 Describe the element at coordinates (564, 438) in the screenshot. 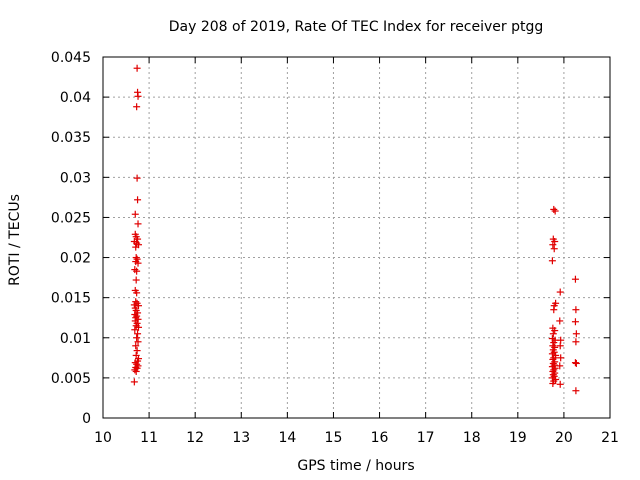

I see `x-tick-label: 20` at that location.